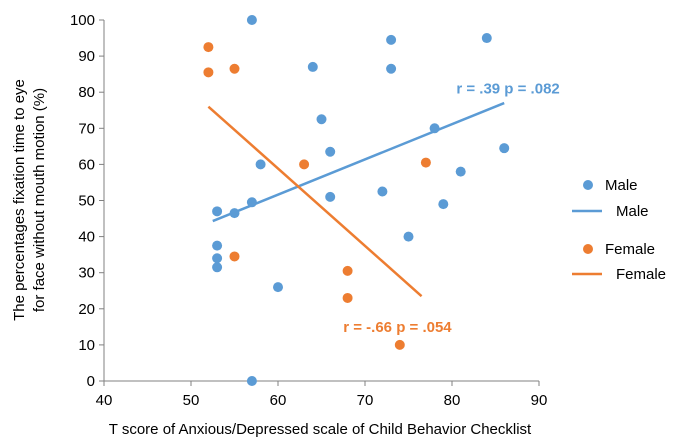 This screenshot has width=680, height=439. I want to click on legend-male-marker, so click(588, 185).